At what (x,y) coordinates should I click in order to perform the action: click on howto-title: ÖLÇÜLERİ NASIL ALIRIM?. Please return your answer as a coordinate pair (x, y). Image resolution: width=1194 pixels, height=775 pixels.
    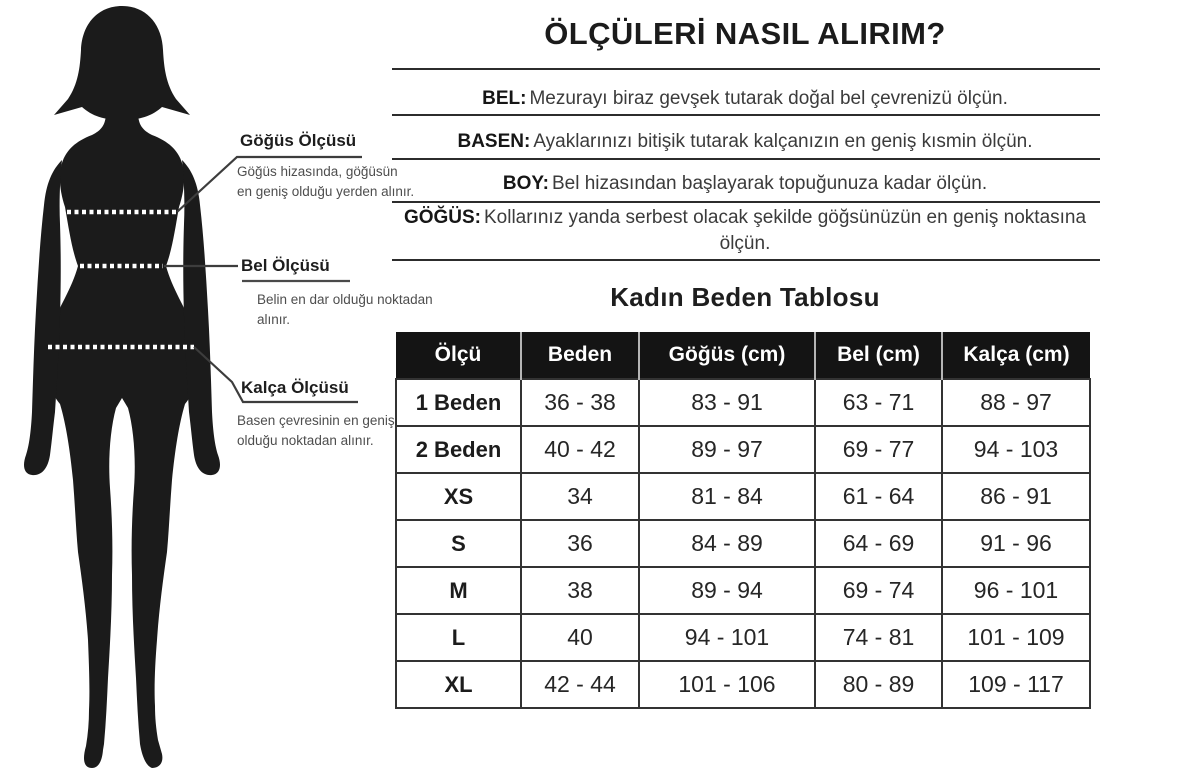
    Looking at the image, I should click on (745, 33).